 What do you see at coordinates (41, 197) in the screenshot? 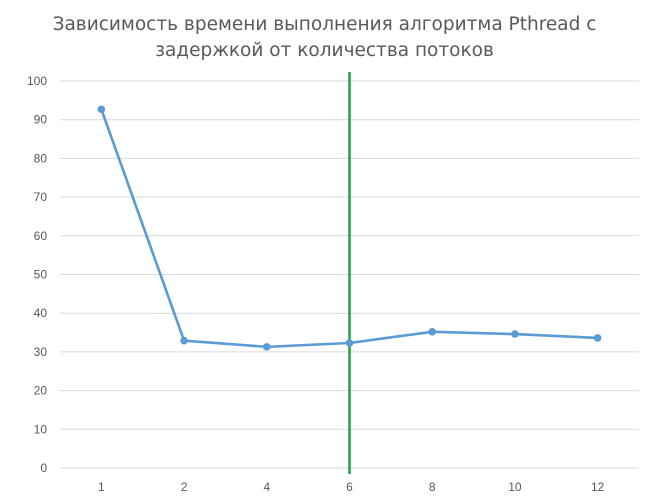
I see `y-tick-label: 70` at bounding box center [41, 197].